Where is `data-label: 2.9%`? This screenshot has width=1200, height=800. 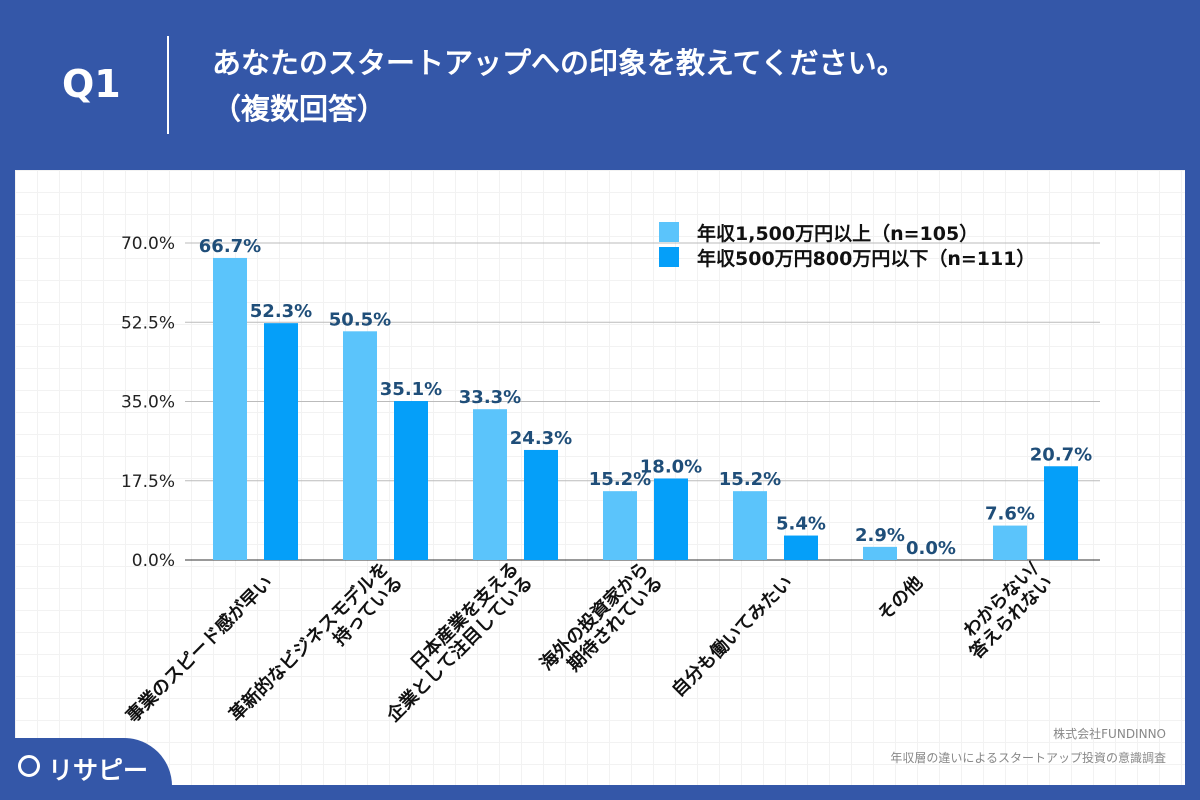
data-label: 2.9% is located at coordinates (880, 535).